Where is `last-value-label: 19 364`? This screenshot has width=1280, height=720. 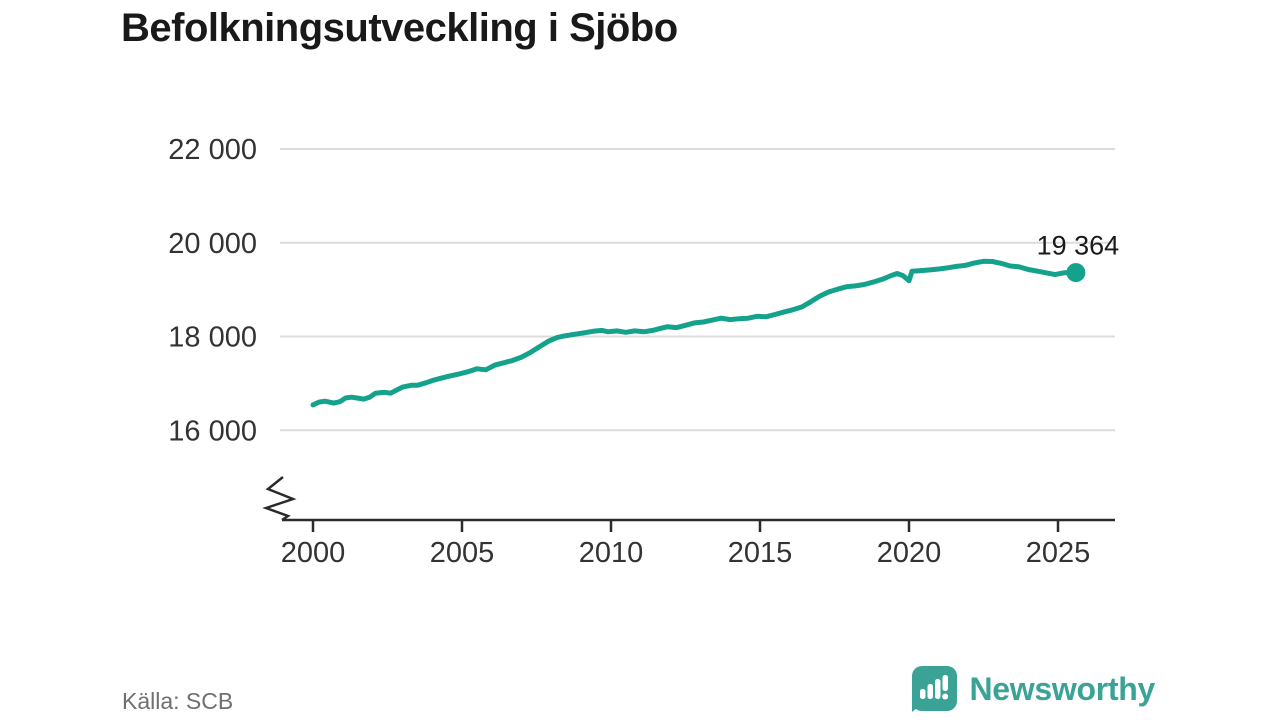
last-value-label: 19 364 is located at coordinates (1078, 246).